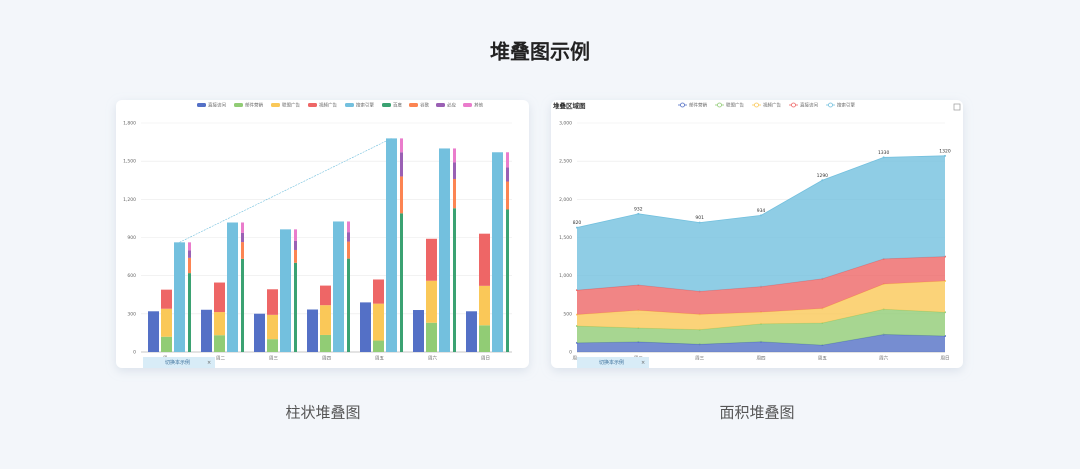  What do you see at coordinates (540, 52) in the screenshot?
I see `page-title: 堆叠图示例` at bounding box center [540, 52].